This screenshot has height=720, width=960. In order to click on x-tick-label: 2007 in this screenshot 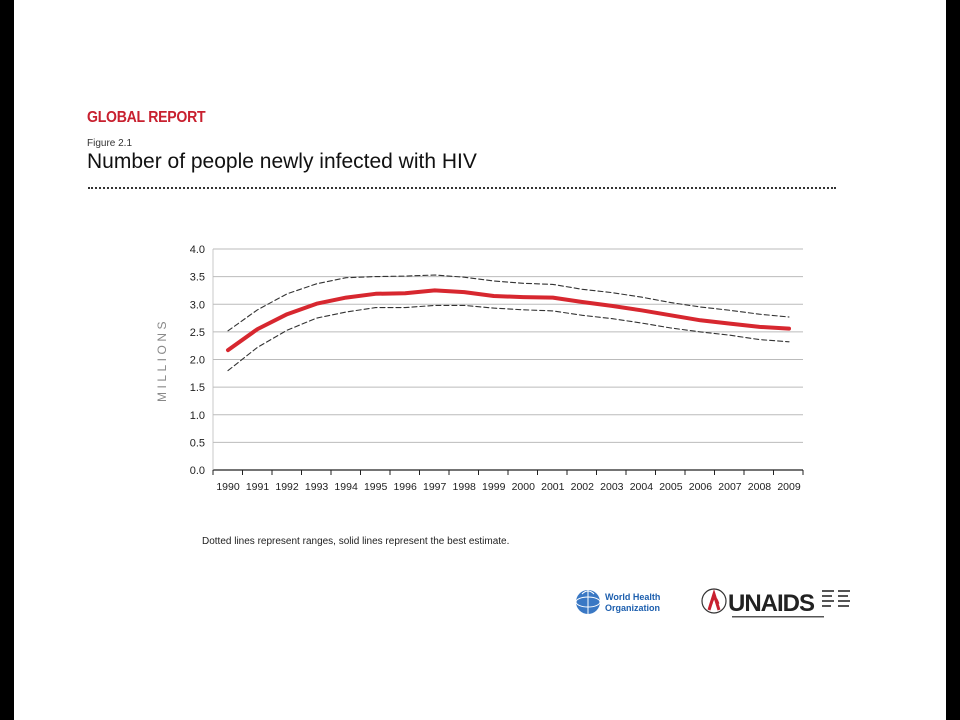, I will do `click(730, 487)`.